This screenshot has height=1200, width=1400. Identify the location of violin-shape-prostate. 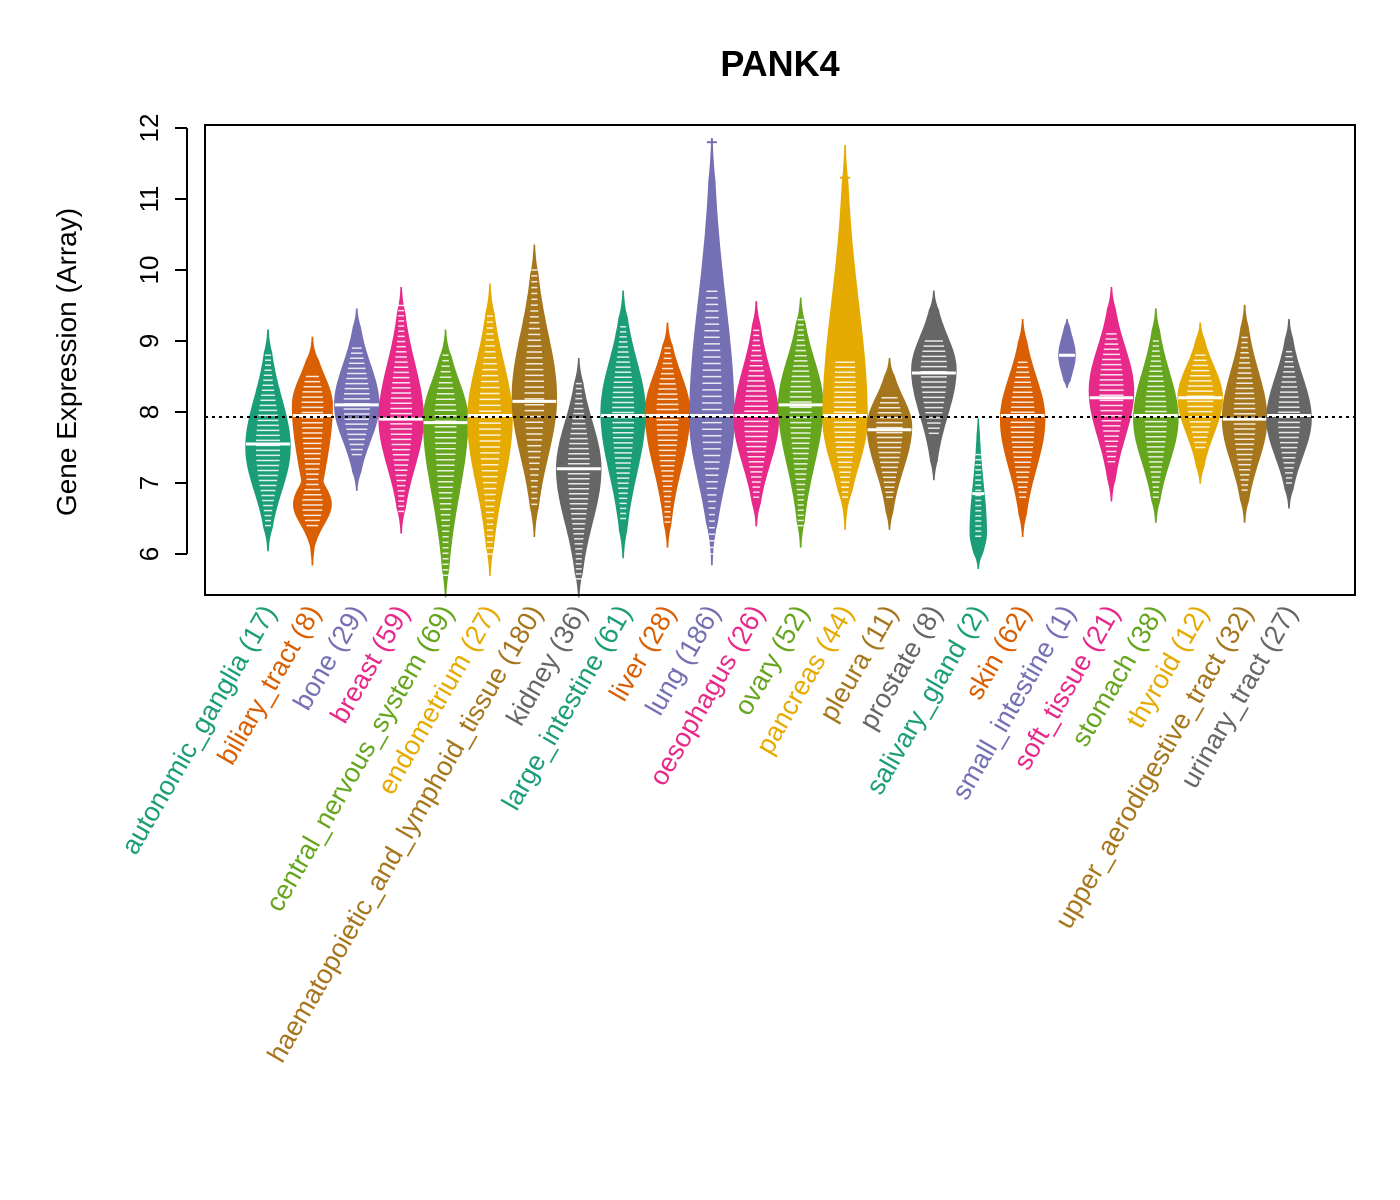
(934, 385).